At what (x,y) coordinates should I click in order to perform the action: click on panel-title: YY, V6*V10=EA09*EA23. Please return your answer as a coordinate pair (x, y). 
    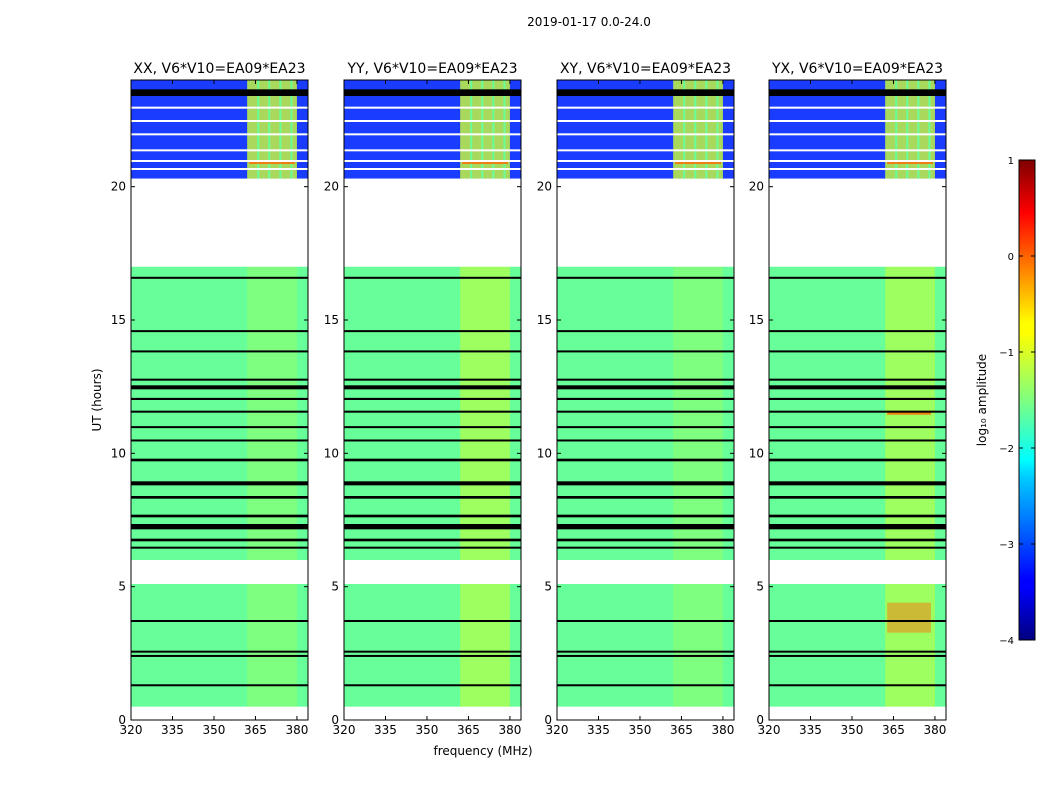
    Looking at the image, I should click on (431, 69).